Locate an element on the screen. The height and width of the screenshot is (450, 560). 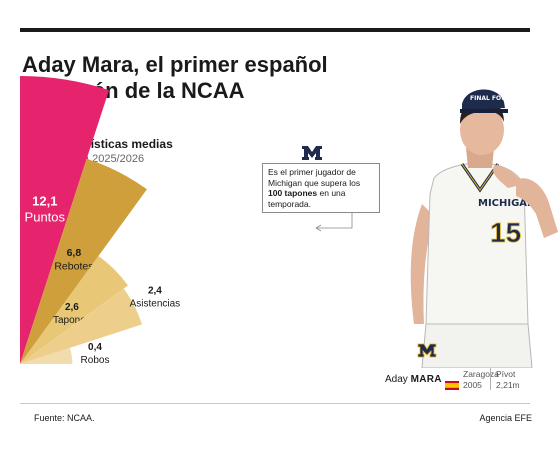
jersey-team-text: MICHIGAN is located at coordinates (506, 203).